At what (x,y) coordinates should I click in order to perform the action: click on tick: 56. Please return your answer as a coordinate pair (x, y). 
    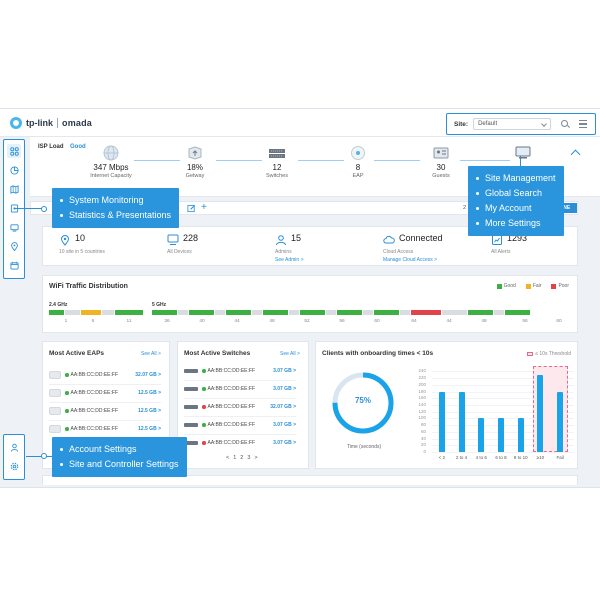
    Looking at the image, I should click on (525, 321).